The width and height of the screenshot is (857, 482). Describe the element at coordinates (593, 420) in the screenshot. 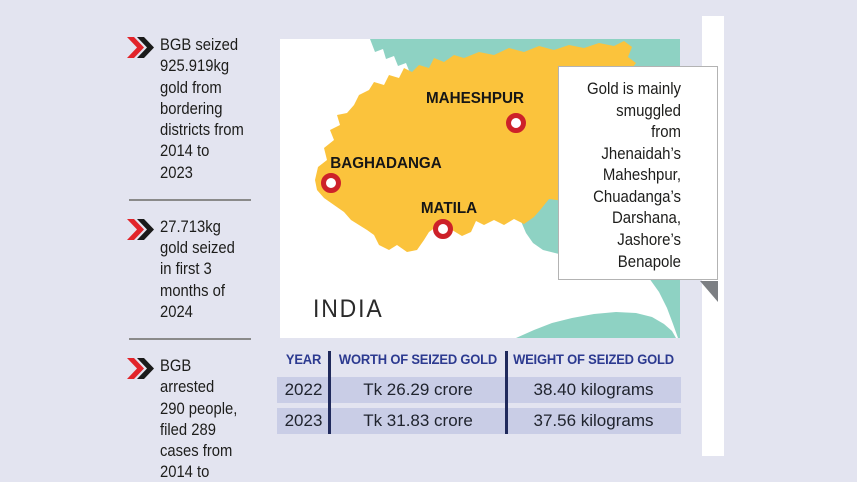

I see `cell-weight: 37.56 kilograms` at that location.